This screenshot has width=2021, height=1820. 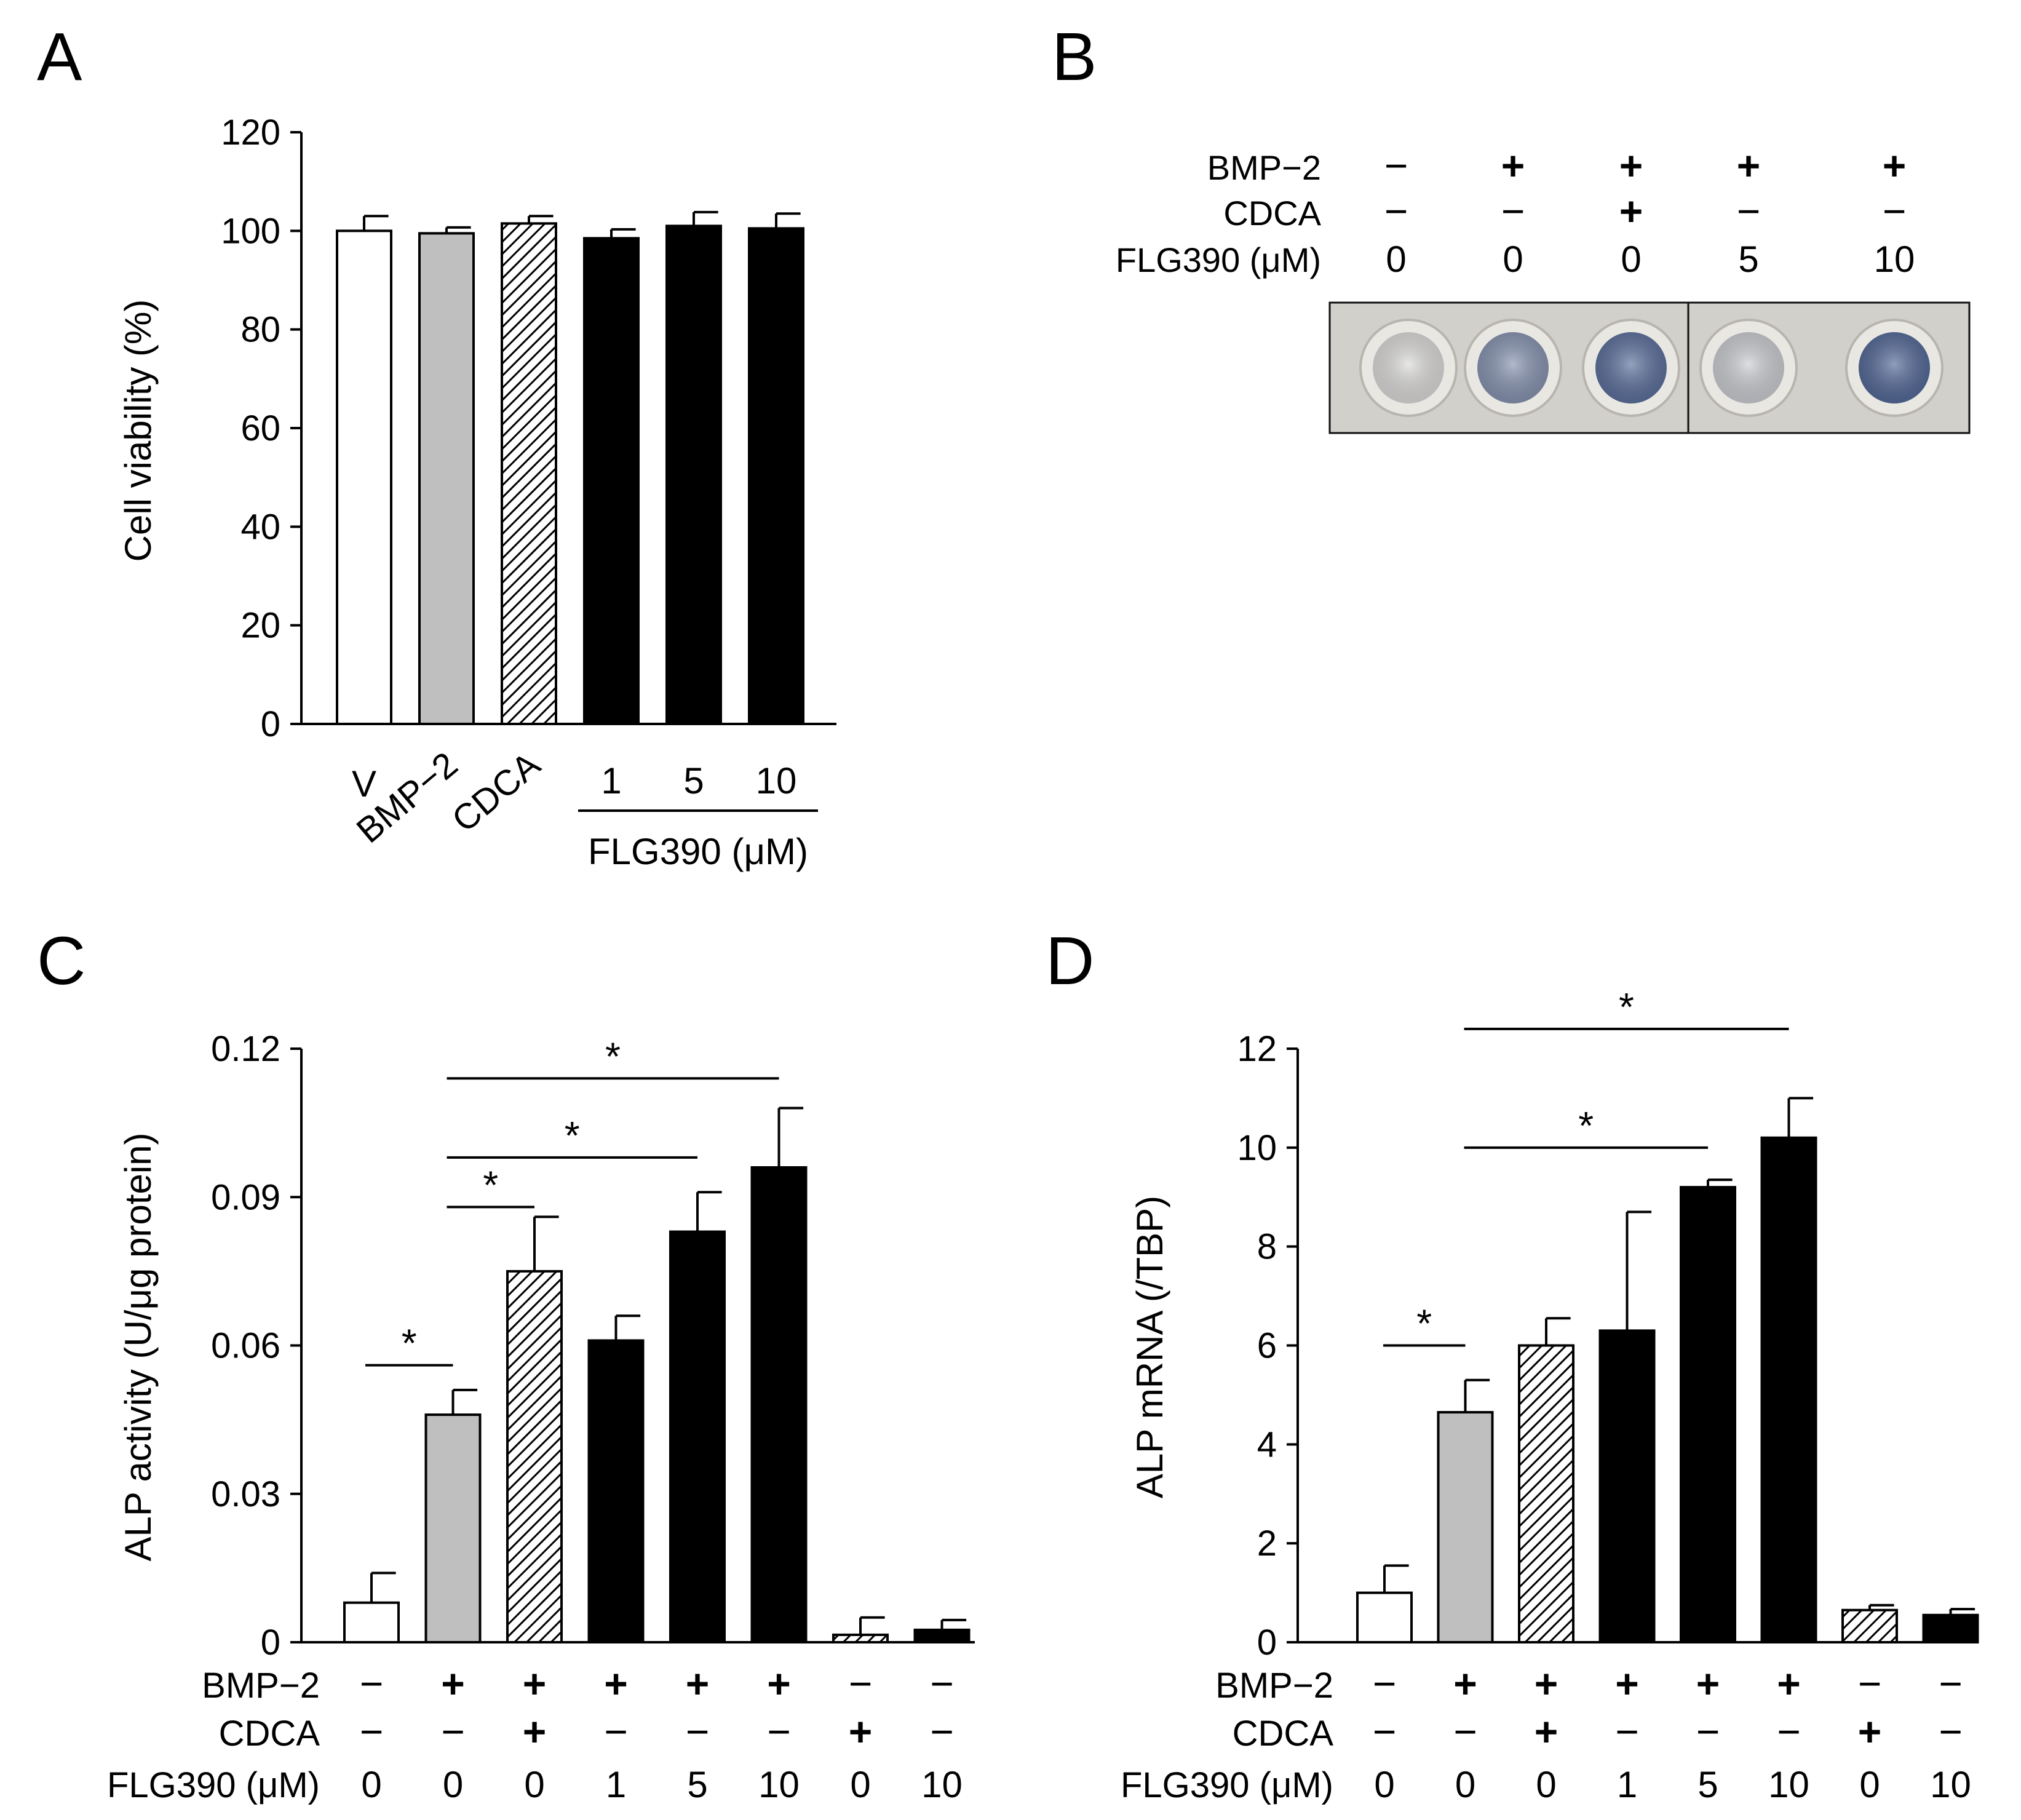 I want to click on panel-a-y-tick-label: 80, so click(x=260, y=330).